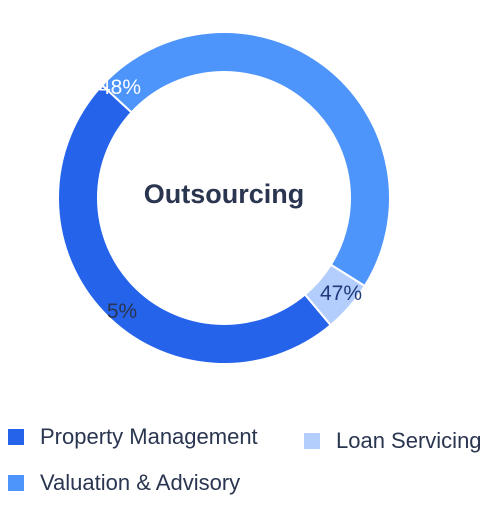  What do you see at coordinates (341, 293) in the screenshot?
I see `slice-label-valuation-advisory: 47%` at bounding box center [341, 293].